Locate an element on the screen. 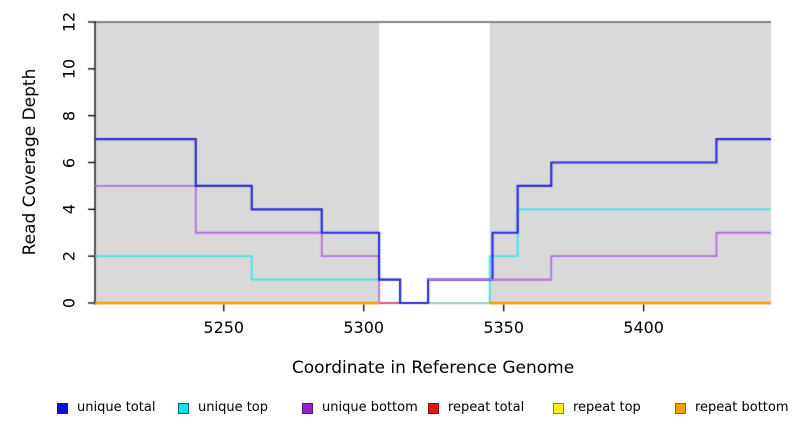  legend-item-repeat-bottom: repeat bottom is located at coordinates (732, 408).